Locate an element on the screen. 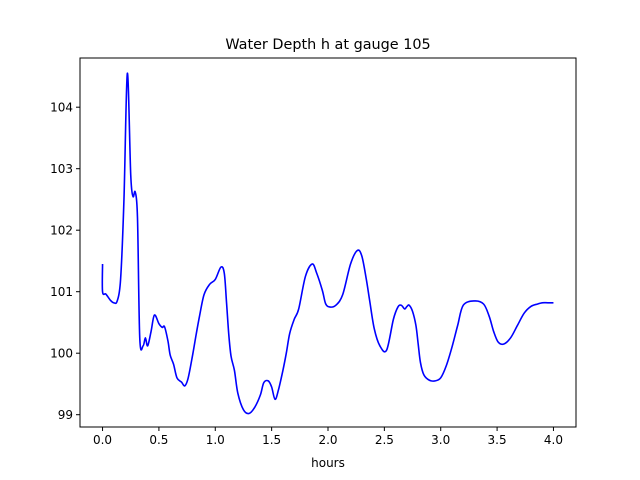 Image resolution: width=640 pixels, height=480 pixels. x-tick-label: 0.0 is located at coordinates (102, 440).